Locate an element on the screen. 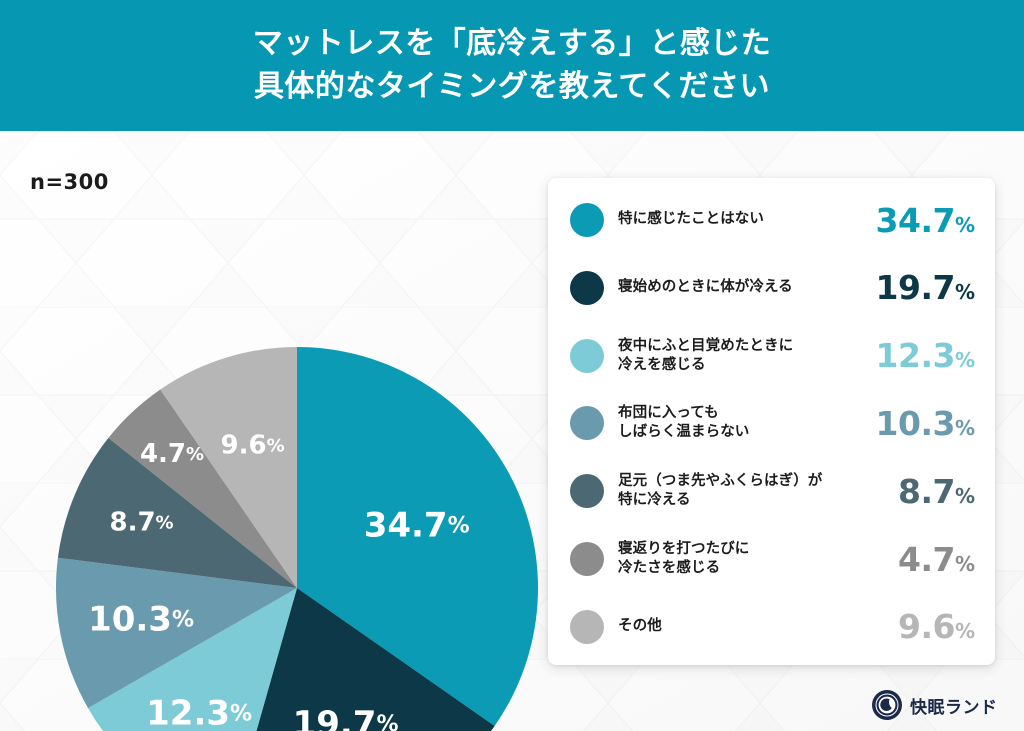 The height and width of the screenshot is (731, 1024). legend-item-label: 特に感じたことはない is located at coordinates (691, 219).